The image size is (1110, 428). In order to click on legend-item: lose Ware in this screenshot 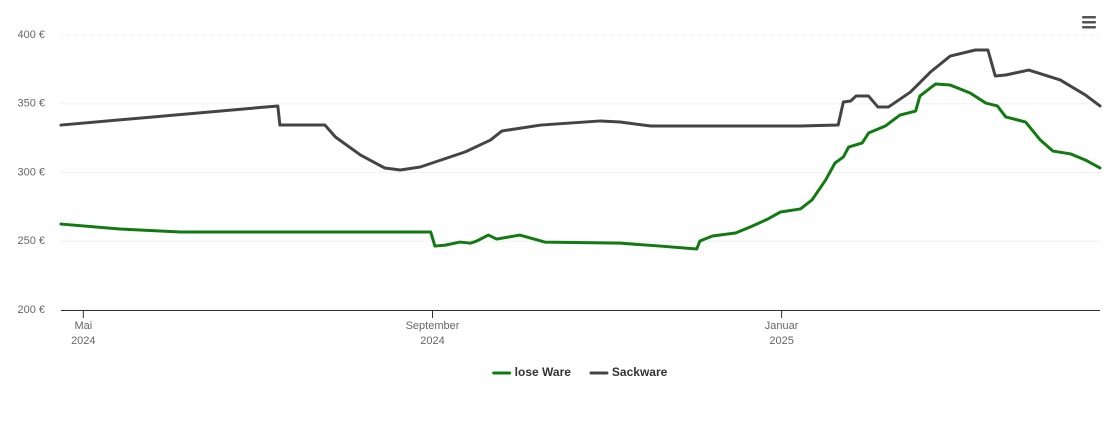, I will do `click(532, 372)`.